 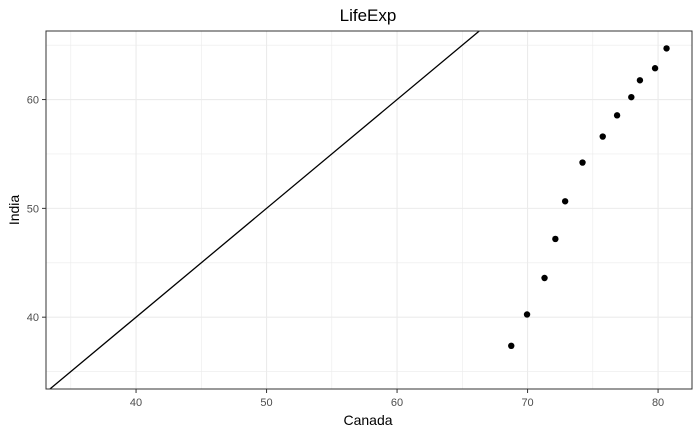 What do you see at coordinates (33, 318) in the screenshot?
I see `y-tick-label: 40` at bounding box center [33, 318].